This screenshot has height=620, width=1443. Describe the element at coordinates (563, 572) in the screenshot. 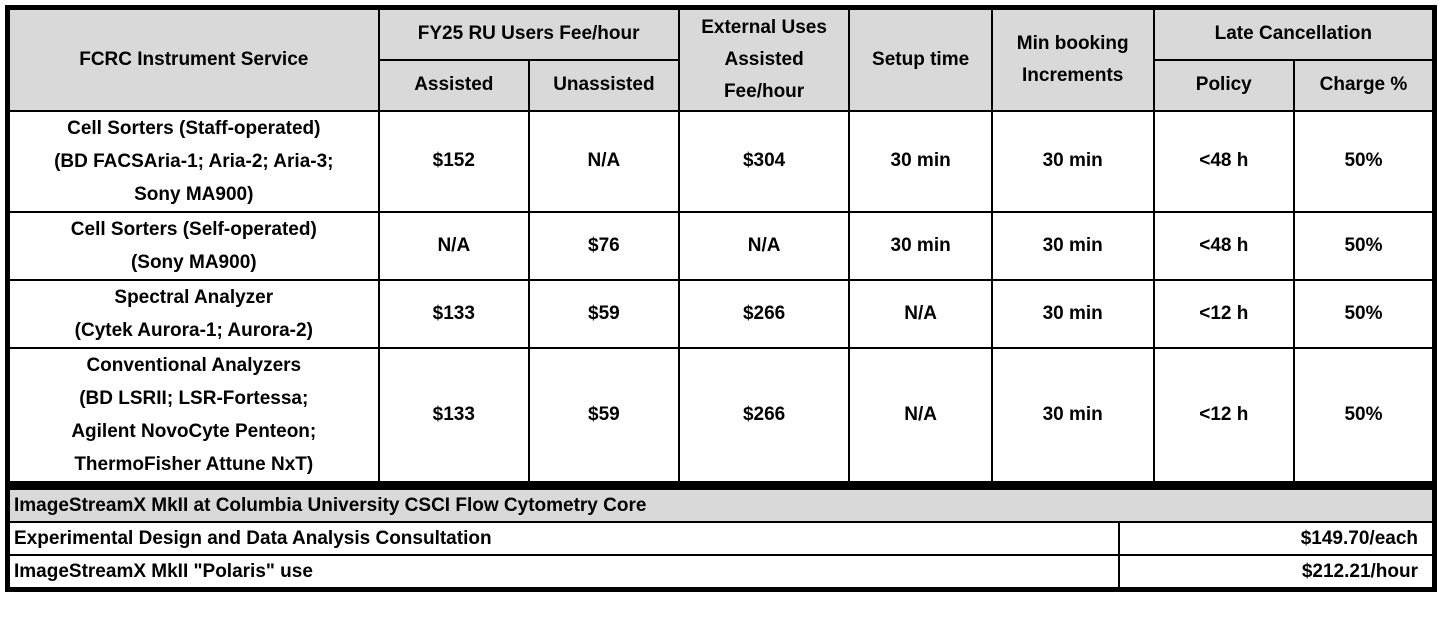

I see `row-label: ImageStreamX MkII "Polaris" use` at that location.